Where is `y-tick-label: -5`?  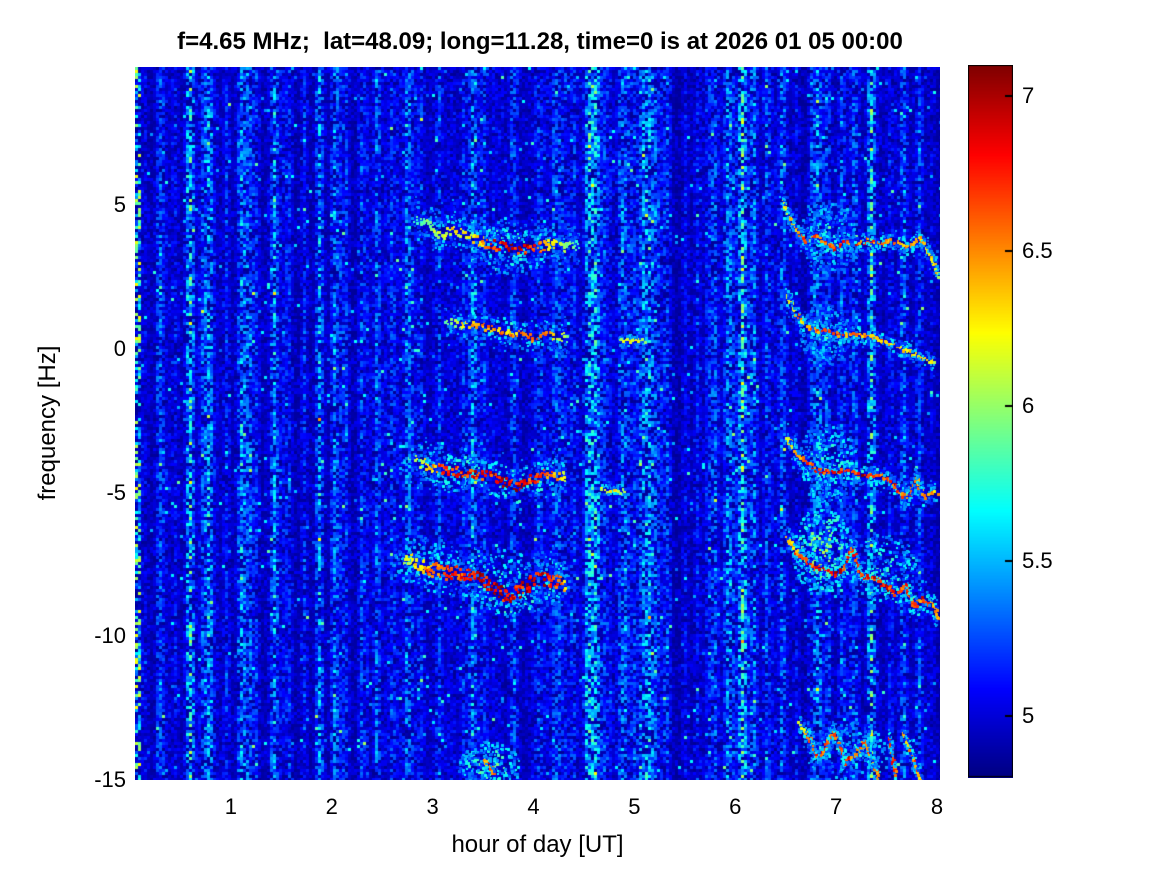
y-tick-label: -5 is located at coordinates (116, 492).